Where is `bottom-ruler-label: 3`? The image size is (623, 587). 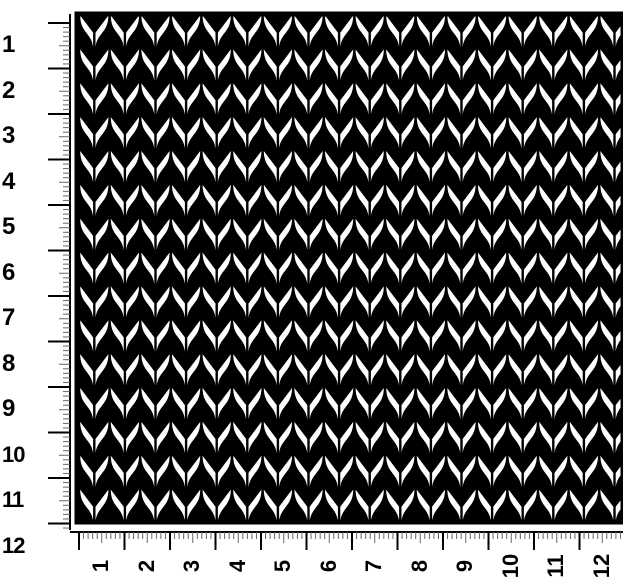
bottom-ruler-label: 3 is located at coordinates (191, 566).